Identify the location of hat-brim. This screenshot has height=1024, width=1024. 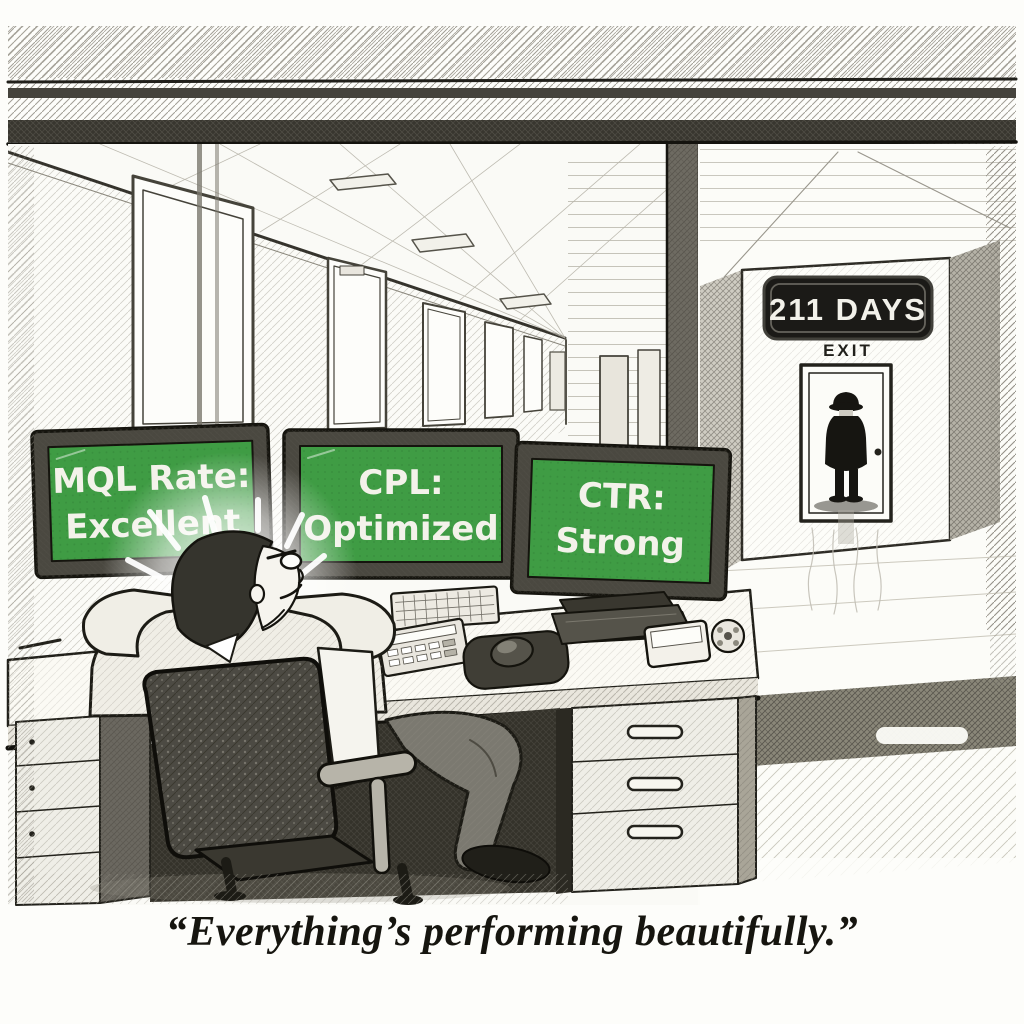
(846, 407).